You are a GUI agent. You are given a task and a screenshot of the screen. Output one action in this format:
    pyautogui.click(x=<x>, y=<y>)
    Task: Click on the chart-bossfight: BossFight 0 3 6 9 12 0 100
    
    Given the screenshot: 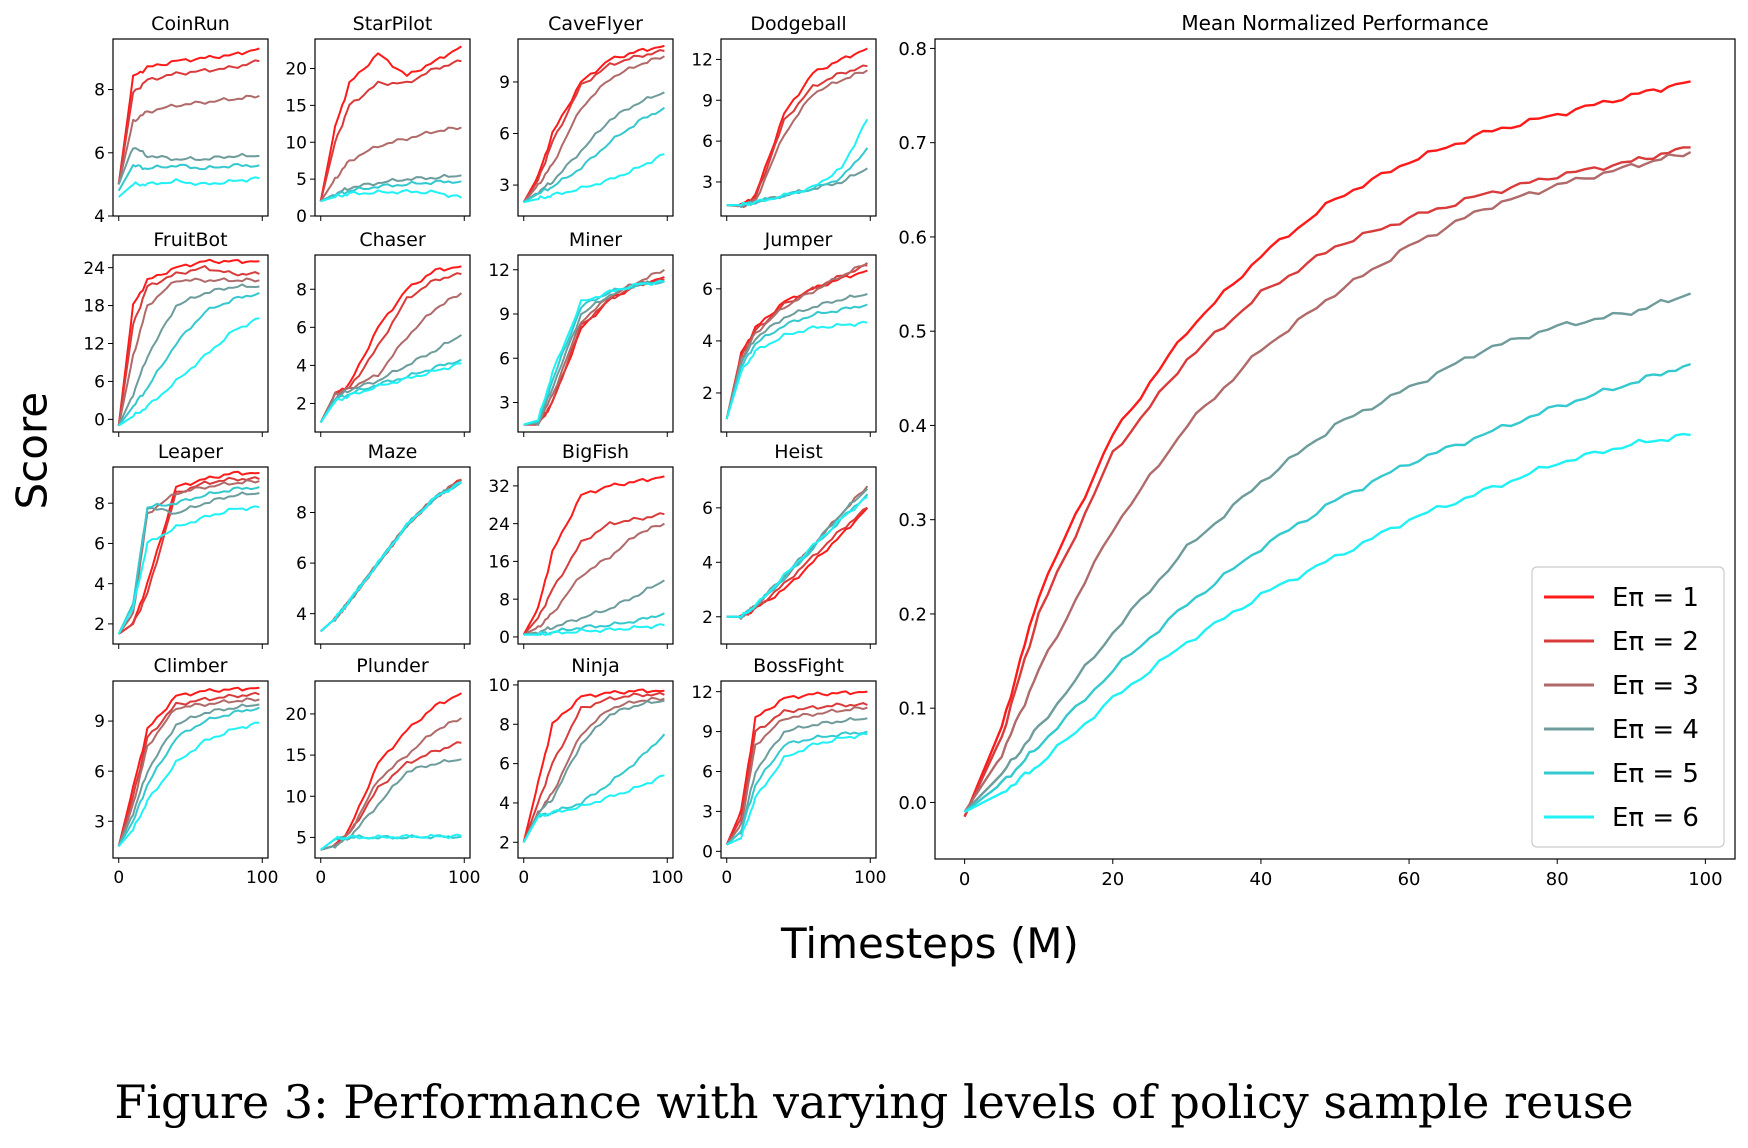 What is the action you would take?
    pyautogui.click(x=788, y=771)
    